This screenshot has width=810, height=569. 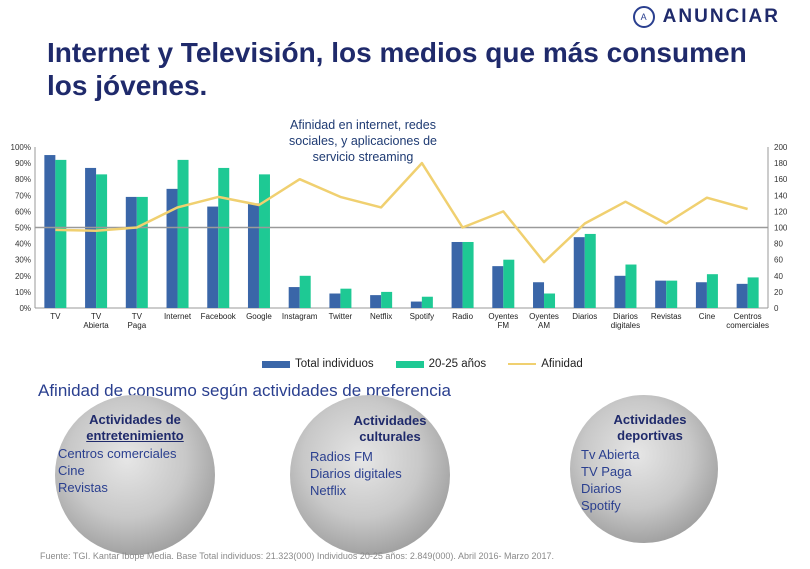 I want to click on legend-item-total: Total individuos, so click(x=318, y=364).